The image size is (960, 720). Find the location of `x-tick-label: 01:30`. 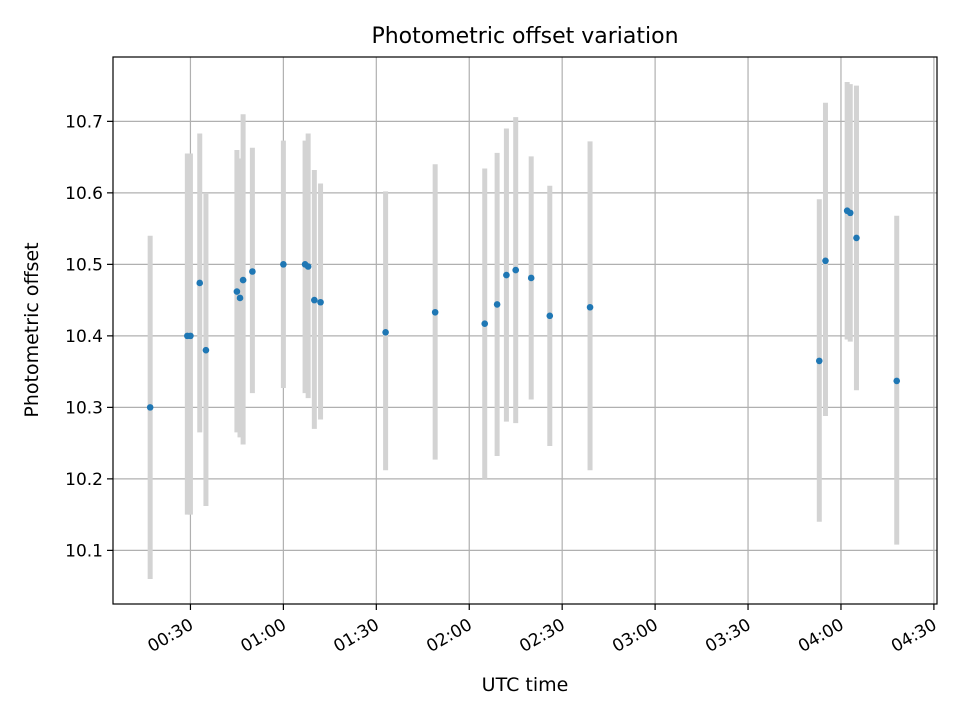

x-tick-label: 01:30 is located at coordinates (356, 636).